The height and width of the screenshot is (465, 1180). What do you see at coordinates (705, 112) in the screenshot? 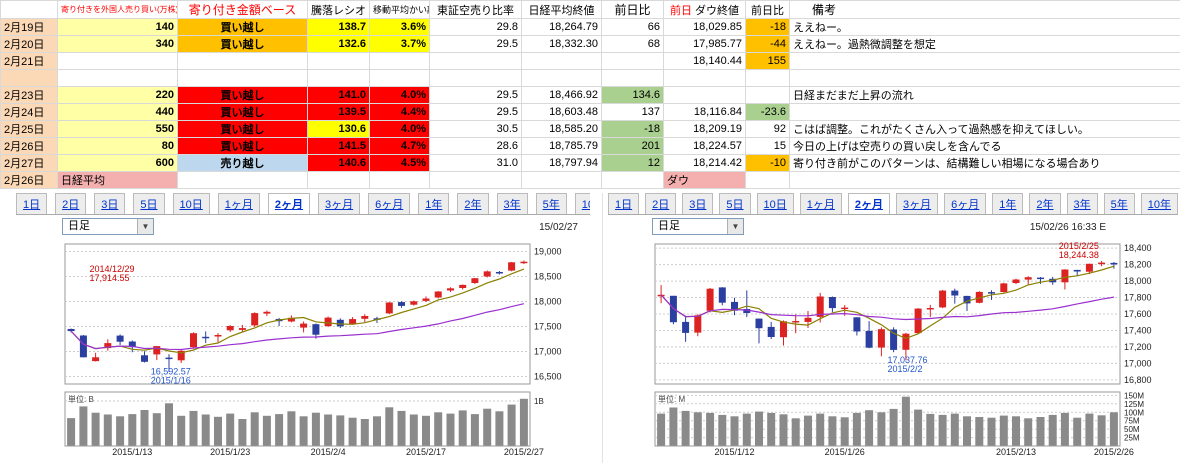
I see `cell: 18,116.84` at bounding box center [705, 112].